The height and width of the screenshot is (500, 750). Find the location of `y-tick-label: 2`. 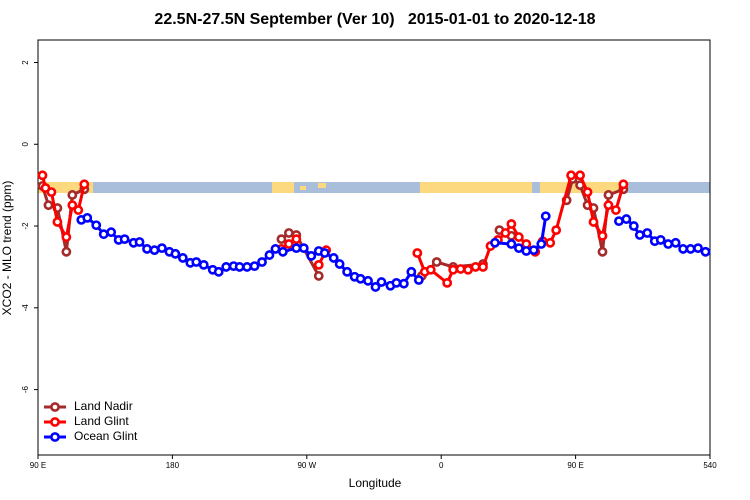

y-tick-label: 2 is located at coordinates (25, 62).